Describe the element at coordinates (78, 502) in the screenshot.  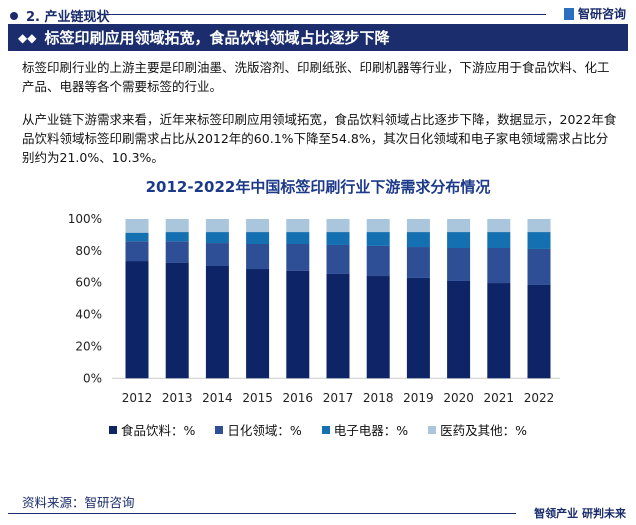
I see `source-note: 资料来源：智研咨询` at that location.